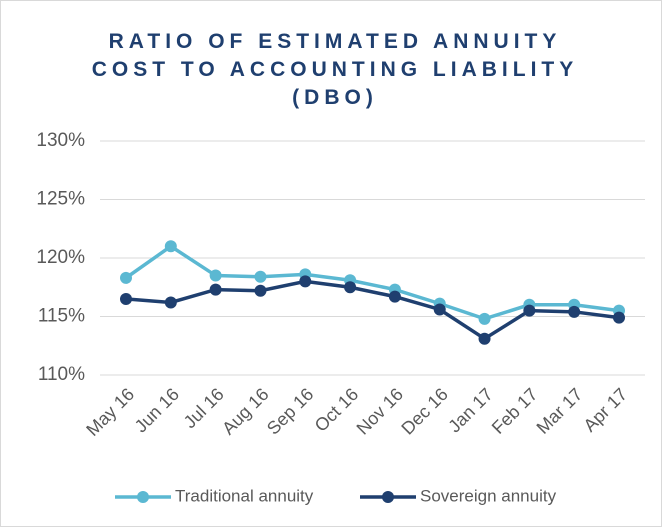  I want to click on x-tick-label: Oct 16, so click(337, 410).